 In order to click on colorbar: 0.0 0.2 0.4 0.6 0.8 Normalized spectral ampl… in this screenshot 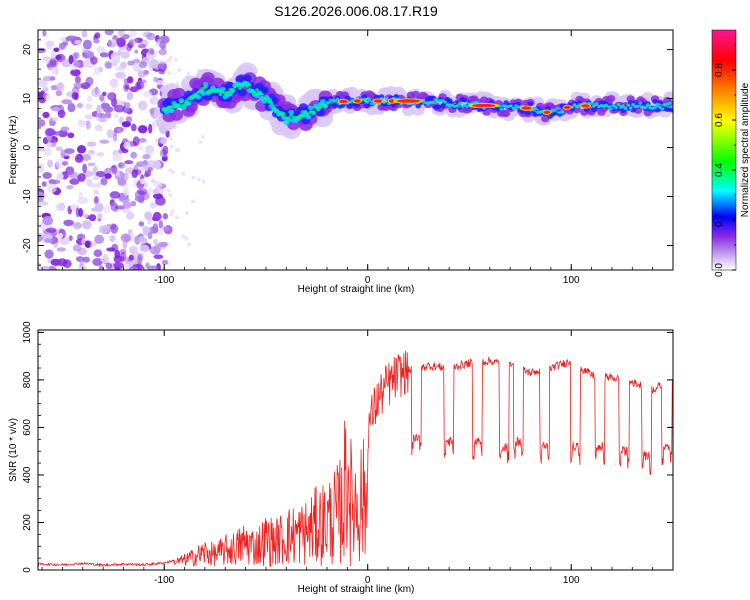, I will do `click(730, 153)`.